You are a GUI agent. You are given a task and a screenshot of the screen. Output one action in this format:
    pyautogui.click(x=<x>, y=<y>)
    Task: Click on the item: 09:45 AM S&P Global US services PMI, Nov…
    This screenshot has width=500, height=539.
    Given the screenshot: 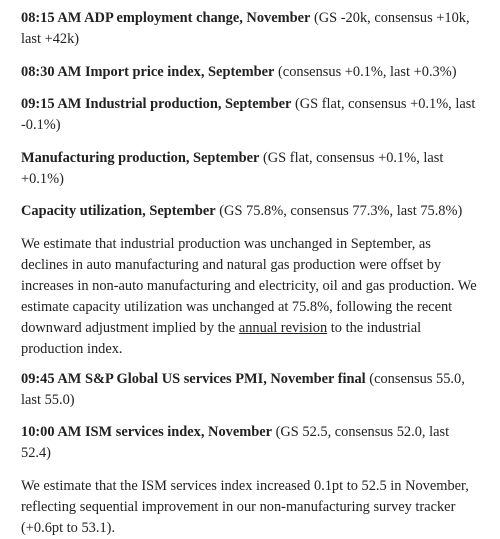 What is the action you would take?
    pyautogui.click(x=250, y=390)
    